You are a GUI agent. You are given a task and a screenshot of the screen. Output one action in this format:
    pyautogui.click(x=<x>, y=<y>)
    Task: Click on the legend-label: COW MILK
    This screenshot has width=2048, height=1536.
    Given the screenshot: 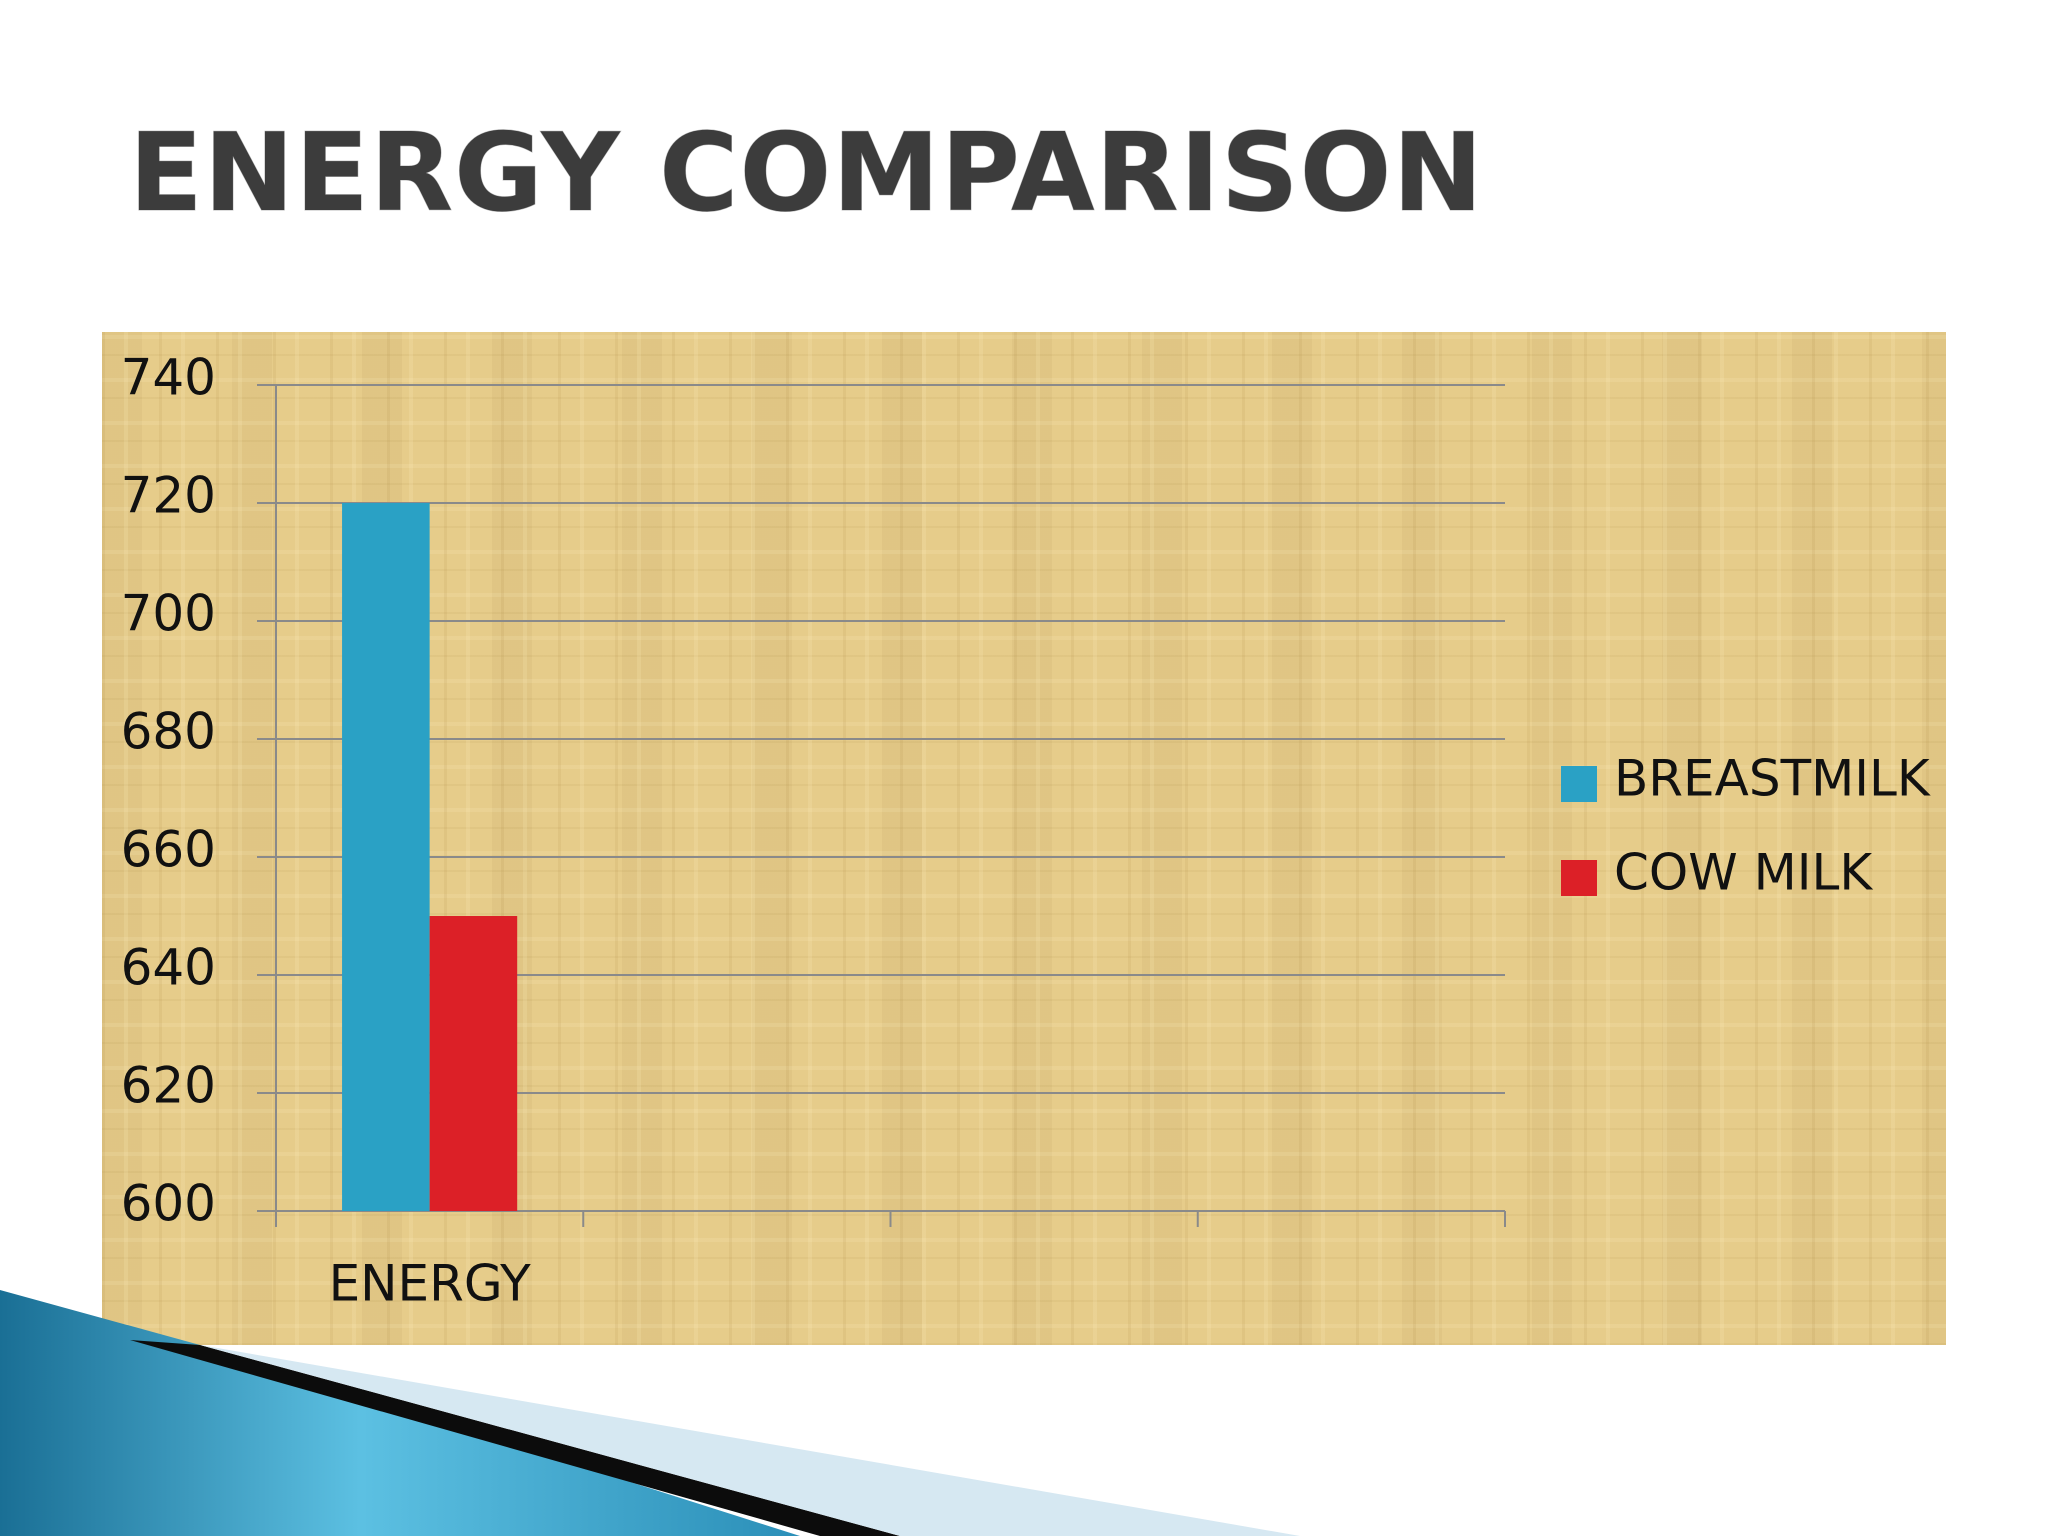 What is the action you would take?
    pyautogui.click(x=1743, y=873)
    